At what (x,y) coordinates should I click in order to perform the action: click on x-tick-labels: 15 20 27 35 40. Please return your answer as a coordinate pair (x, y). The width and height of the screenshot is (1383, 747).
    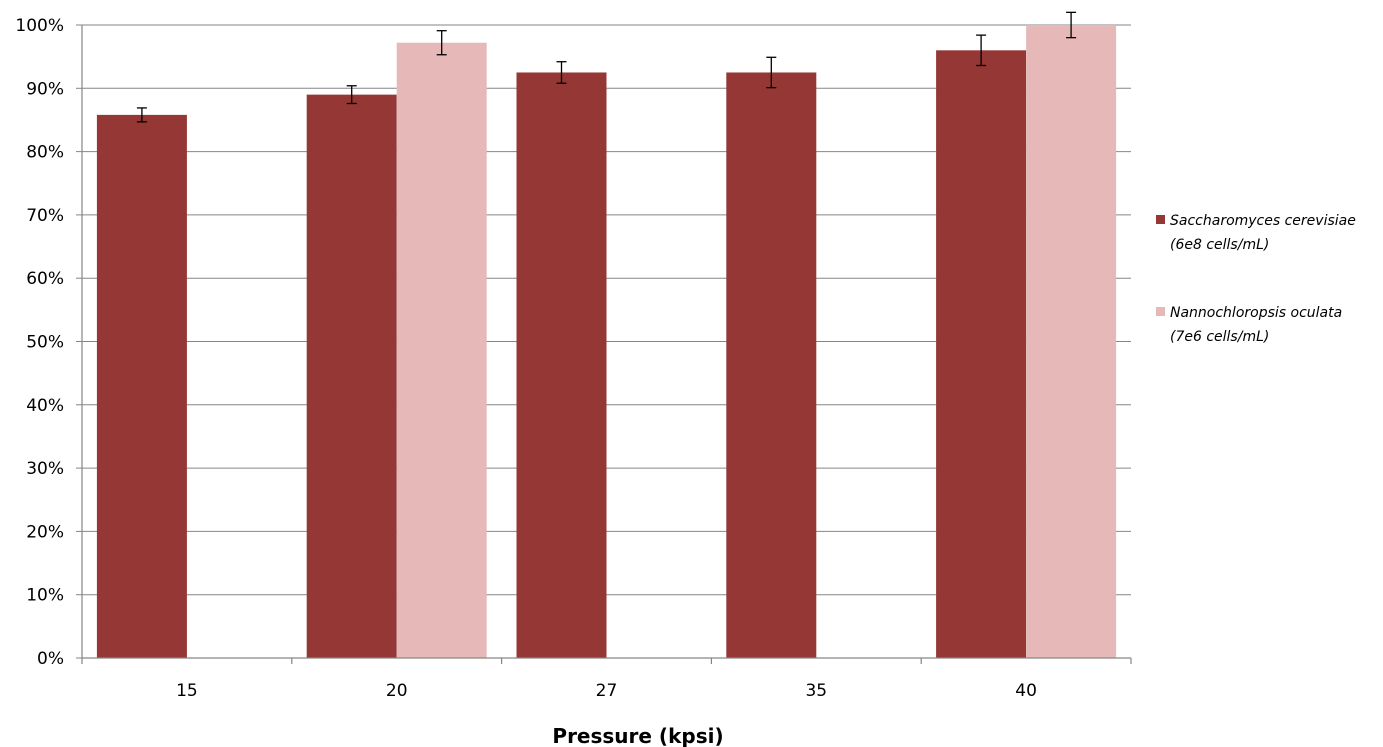
    Looking at the image, I should click on (606, 691).